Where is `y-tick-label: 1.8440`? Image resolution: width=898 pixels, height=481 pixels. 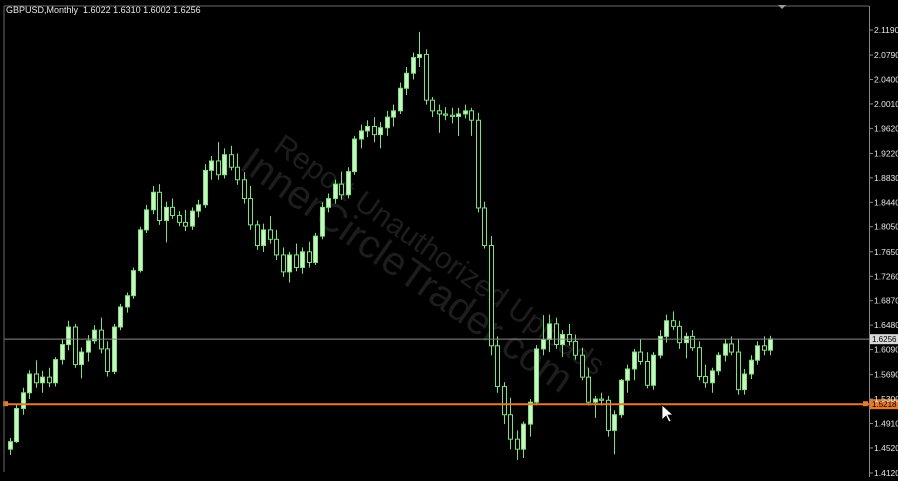
y-tick-label: 1.8440 is located at coordinates (886, 202).